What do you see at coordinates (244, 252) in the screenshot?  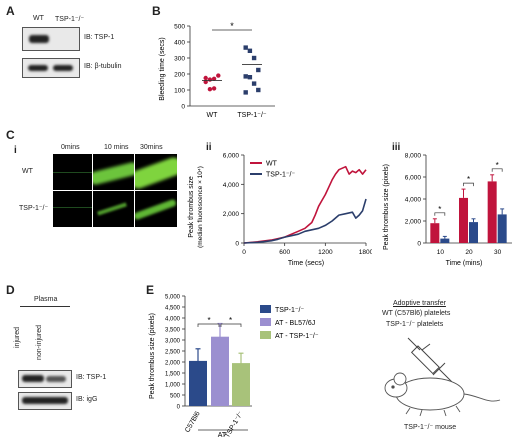 I see `c2-x-tick-label: 0` at bounding box center [244, 252].